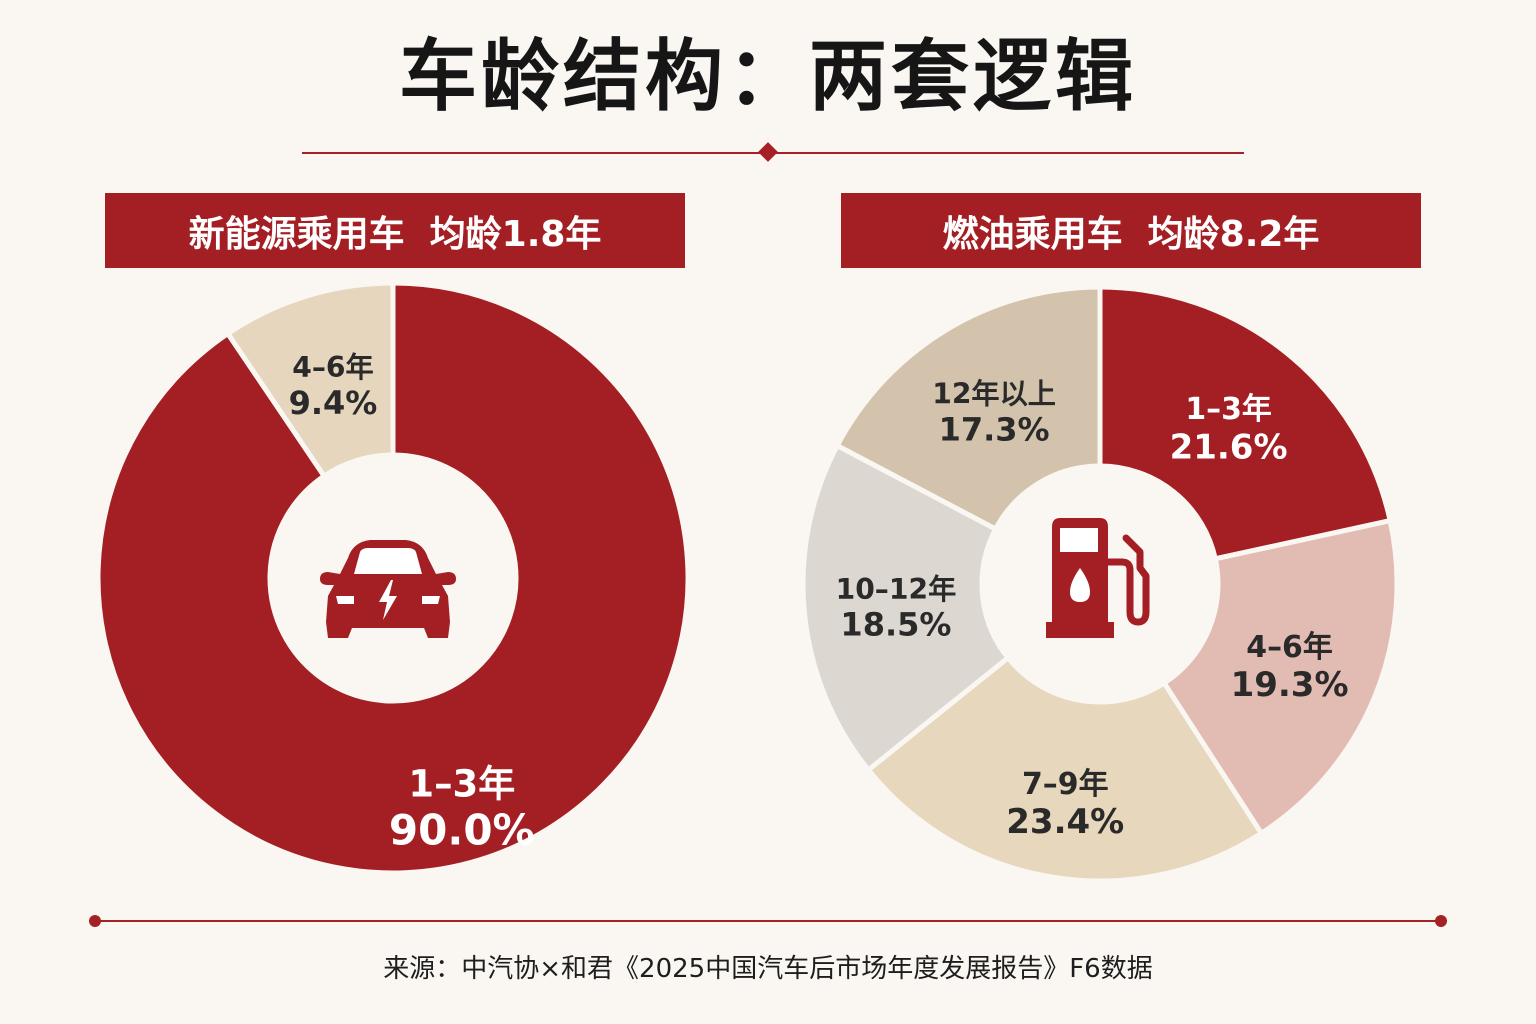 Image resolution: width=1536 pixels, height=1024 pixels. Describe the element at coordinates (1290, 685) in the screenshot. I see `slice-value-label: 19.3%` at that location.